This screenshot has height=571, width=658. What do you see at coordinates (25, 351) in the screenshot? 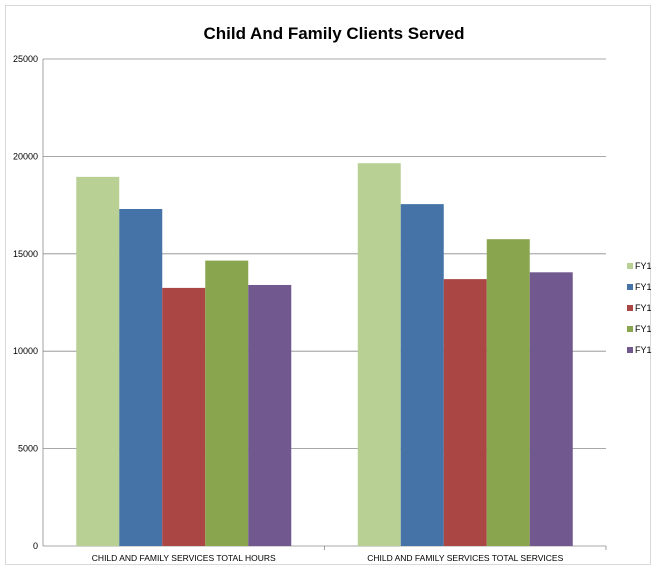
I see `y-tick-label: 10000` at bounding box center [25, 351].